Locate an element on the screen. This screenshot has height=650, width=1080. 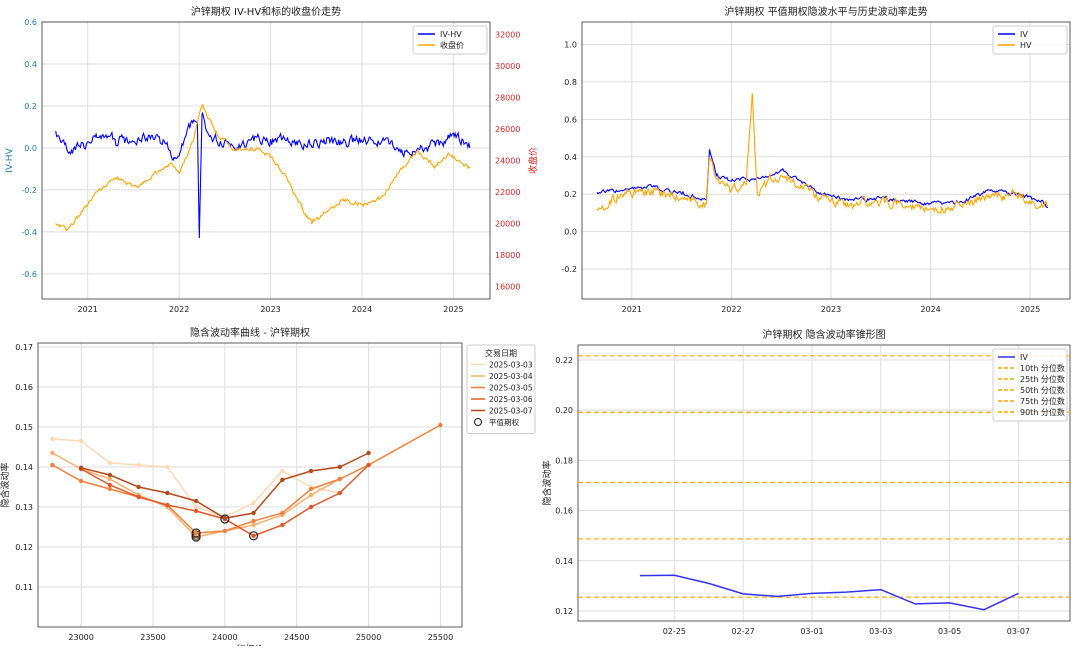
y-tick-label: 0.13 is located at coordinates (24, 507).